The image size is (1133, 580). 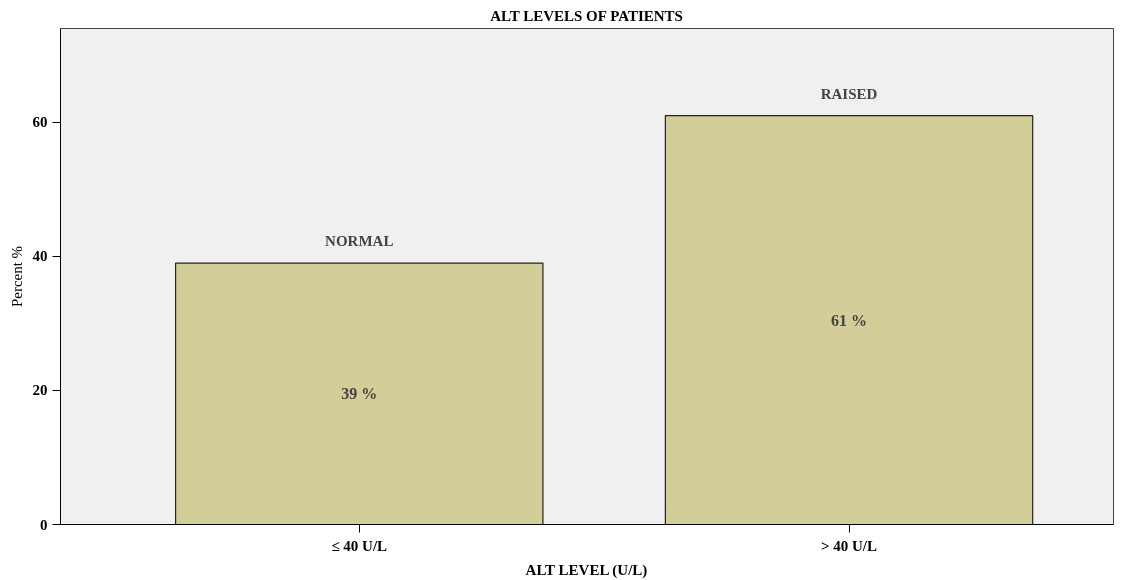 What do you see at coordinates (849, 320) in the screenshot?
I see `data-label: 61 %` at bounding box center [849, 320].